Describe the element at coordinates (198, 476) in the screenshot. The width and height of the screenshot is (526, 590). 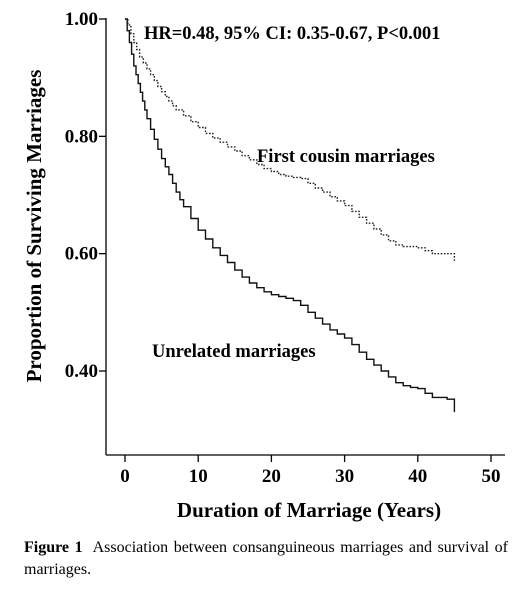
I see `x-tick-label: 10` at that location.